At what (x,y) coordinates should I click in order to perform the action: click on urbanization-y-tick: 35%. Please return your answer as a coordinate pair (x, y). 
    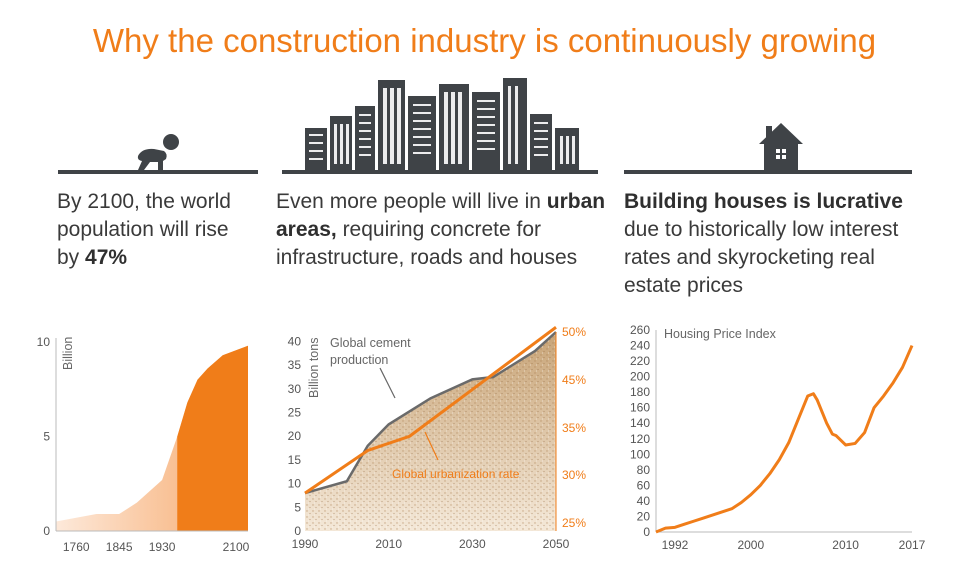
    Looking at the image, I should click on (574, 428).